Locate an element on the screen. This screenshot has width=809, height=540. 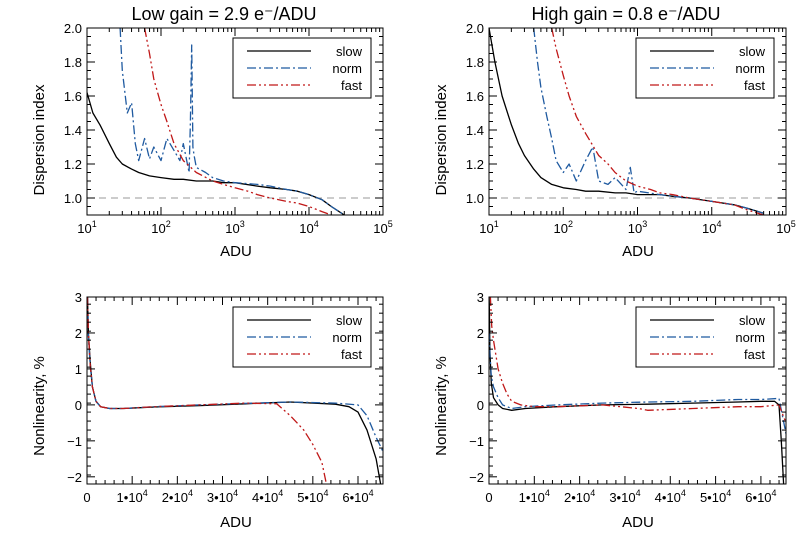
chart-title: Low gain = 2.9 e⁻/ADU is located at coordinates (223, 14).